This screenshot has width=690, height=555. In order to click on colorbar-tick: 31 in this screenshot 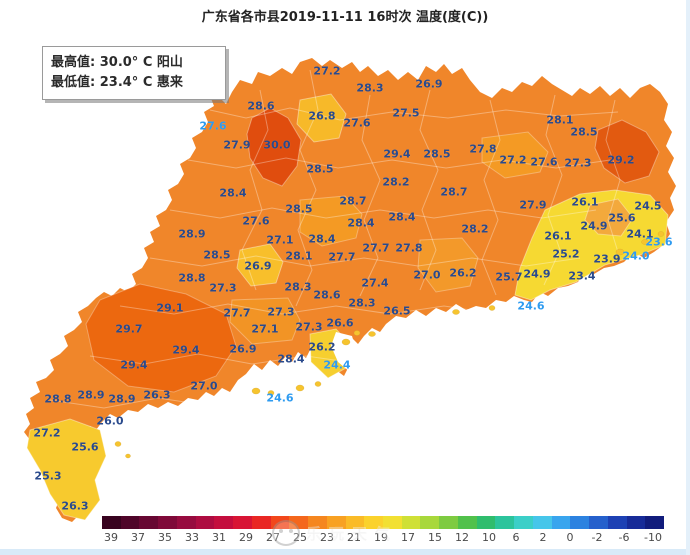, I will do `click(219, 537)`.